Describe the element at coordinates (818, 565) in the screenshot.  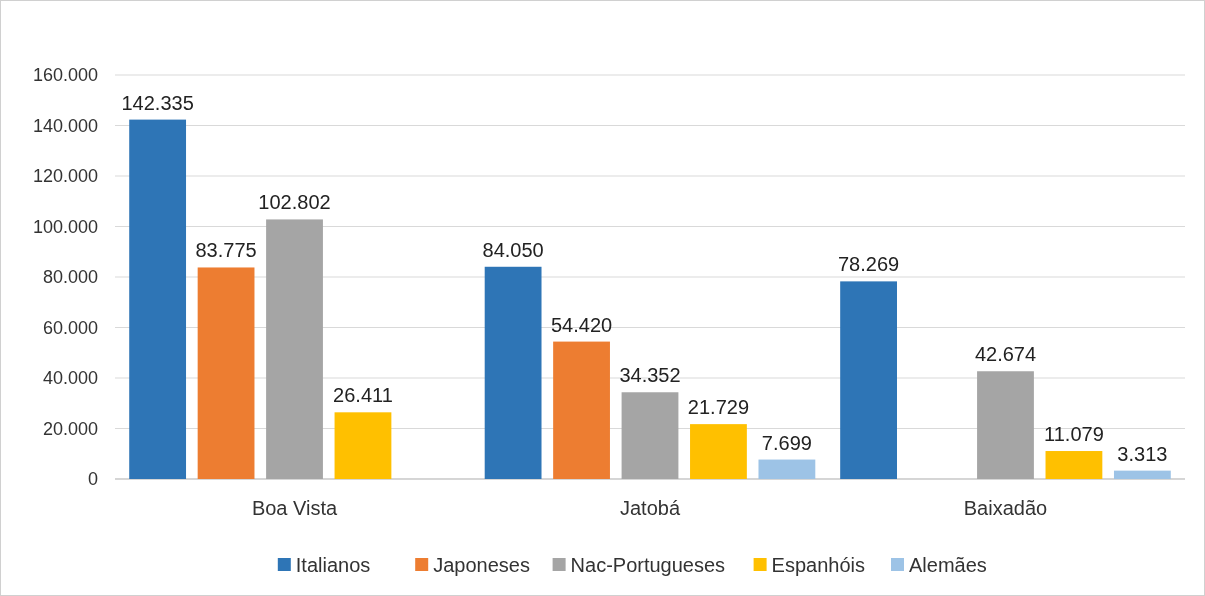
I see `legend-label: Espanhóis` at that location.